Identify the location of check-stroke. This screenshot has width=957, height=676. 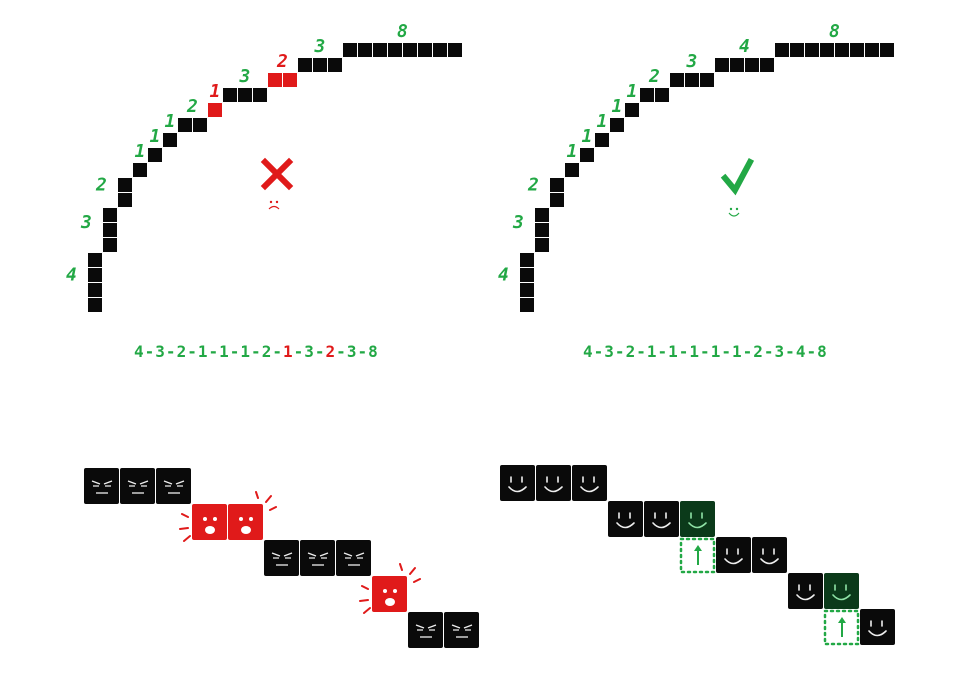
(737, 176).